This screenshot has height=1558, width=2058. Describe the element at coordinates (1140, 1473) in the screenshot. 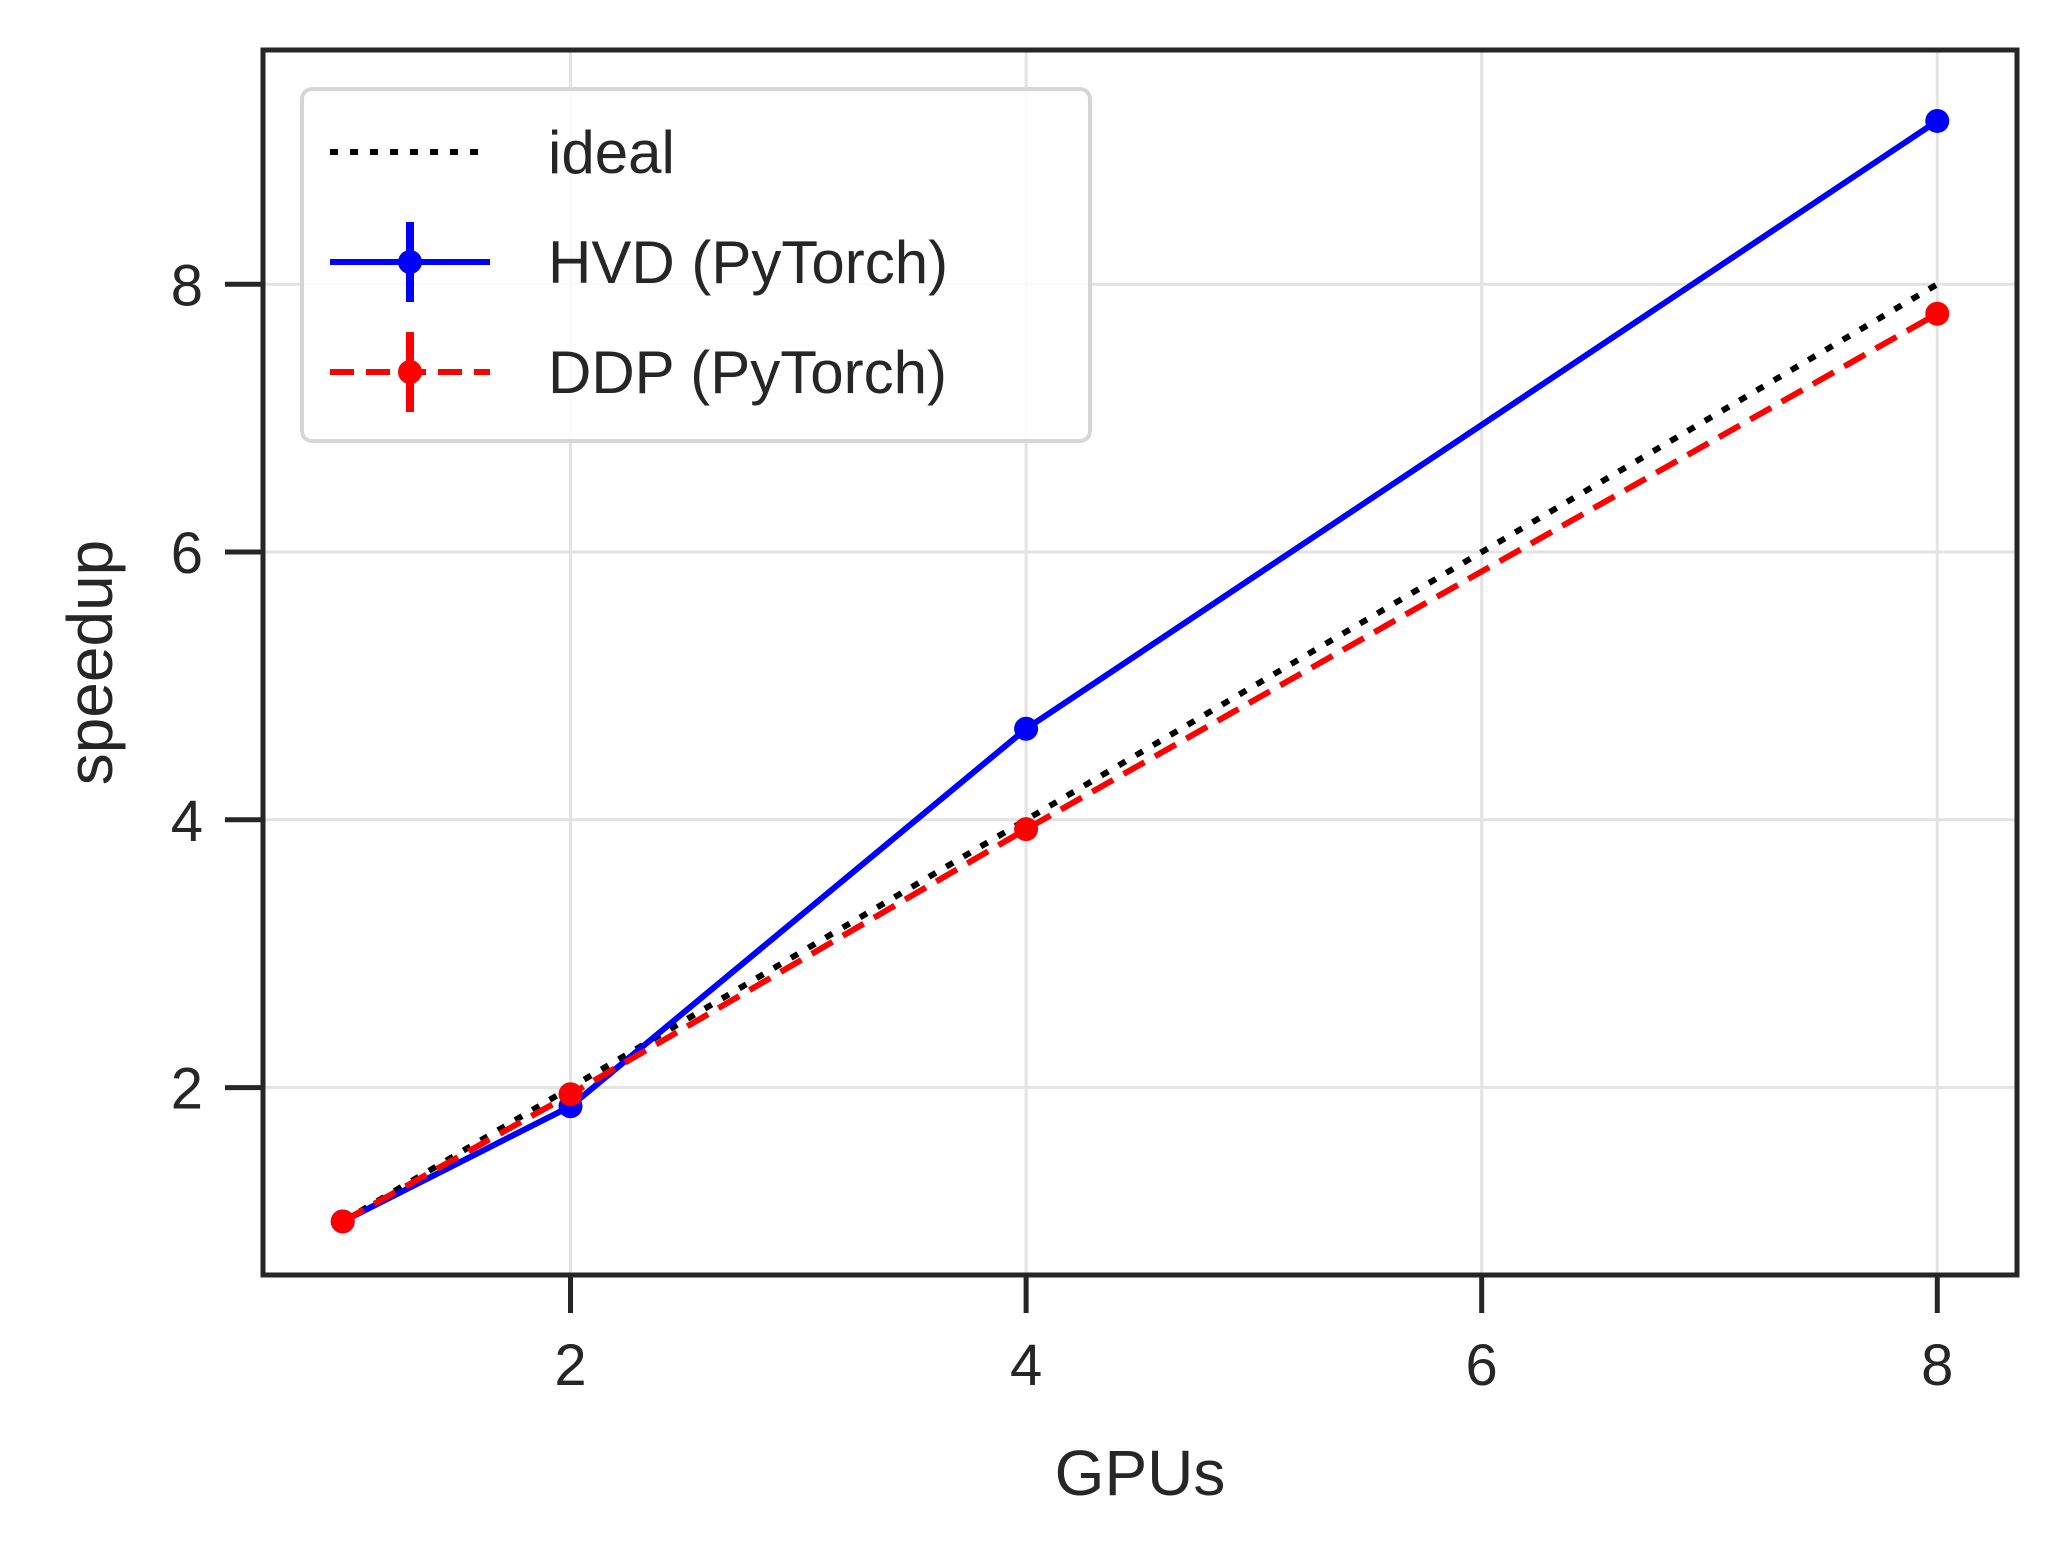

I see `x-axis-label: GPUs` at that location.